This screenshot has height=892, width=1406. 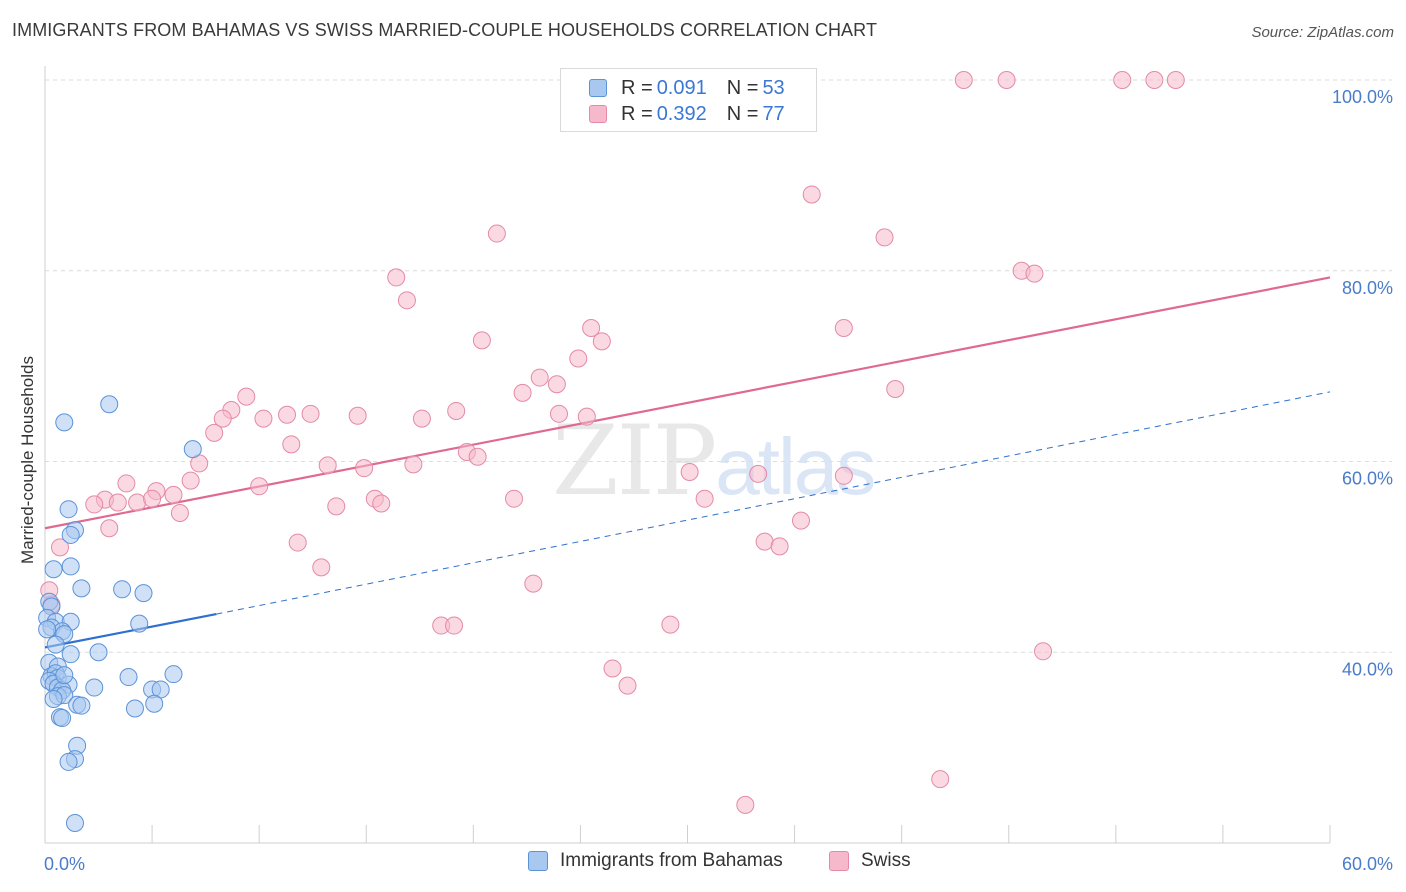 I want to click on watermark: ZIPatlas, so click(x=714, y=461).